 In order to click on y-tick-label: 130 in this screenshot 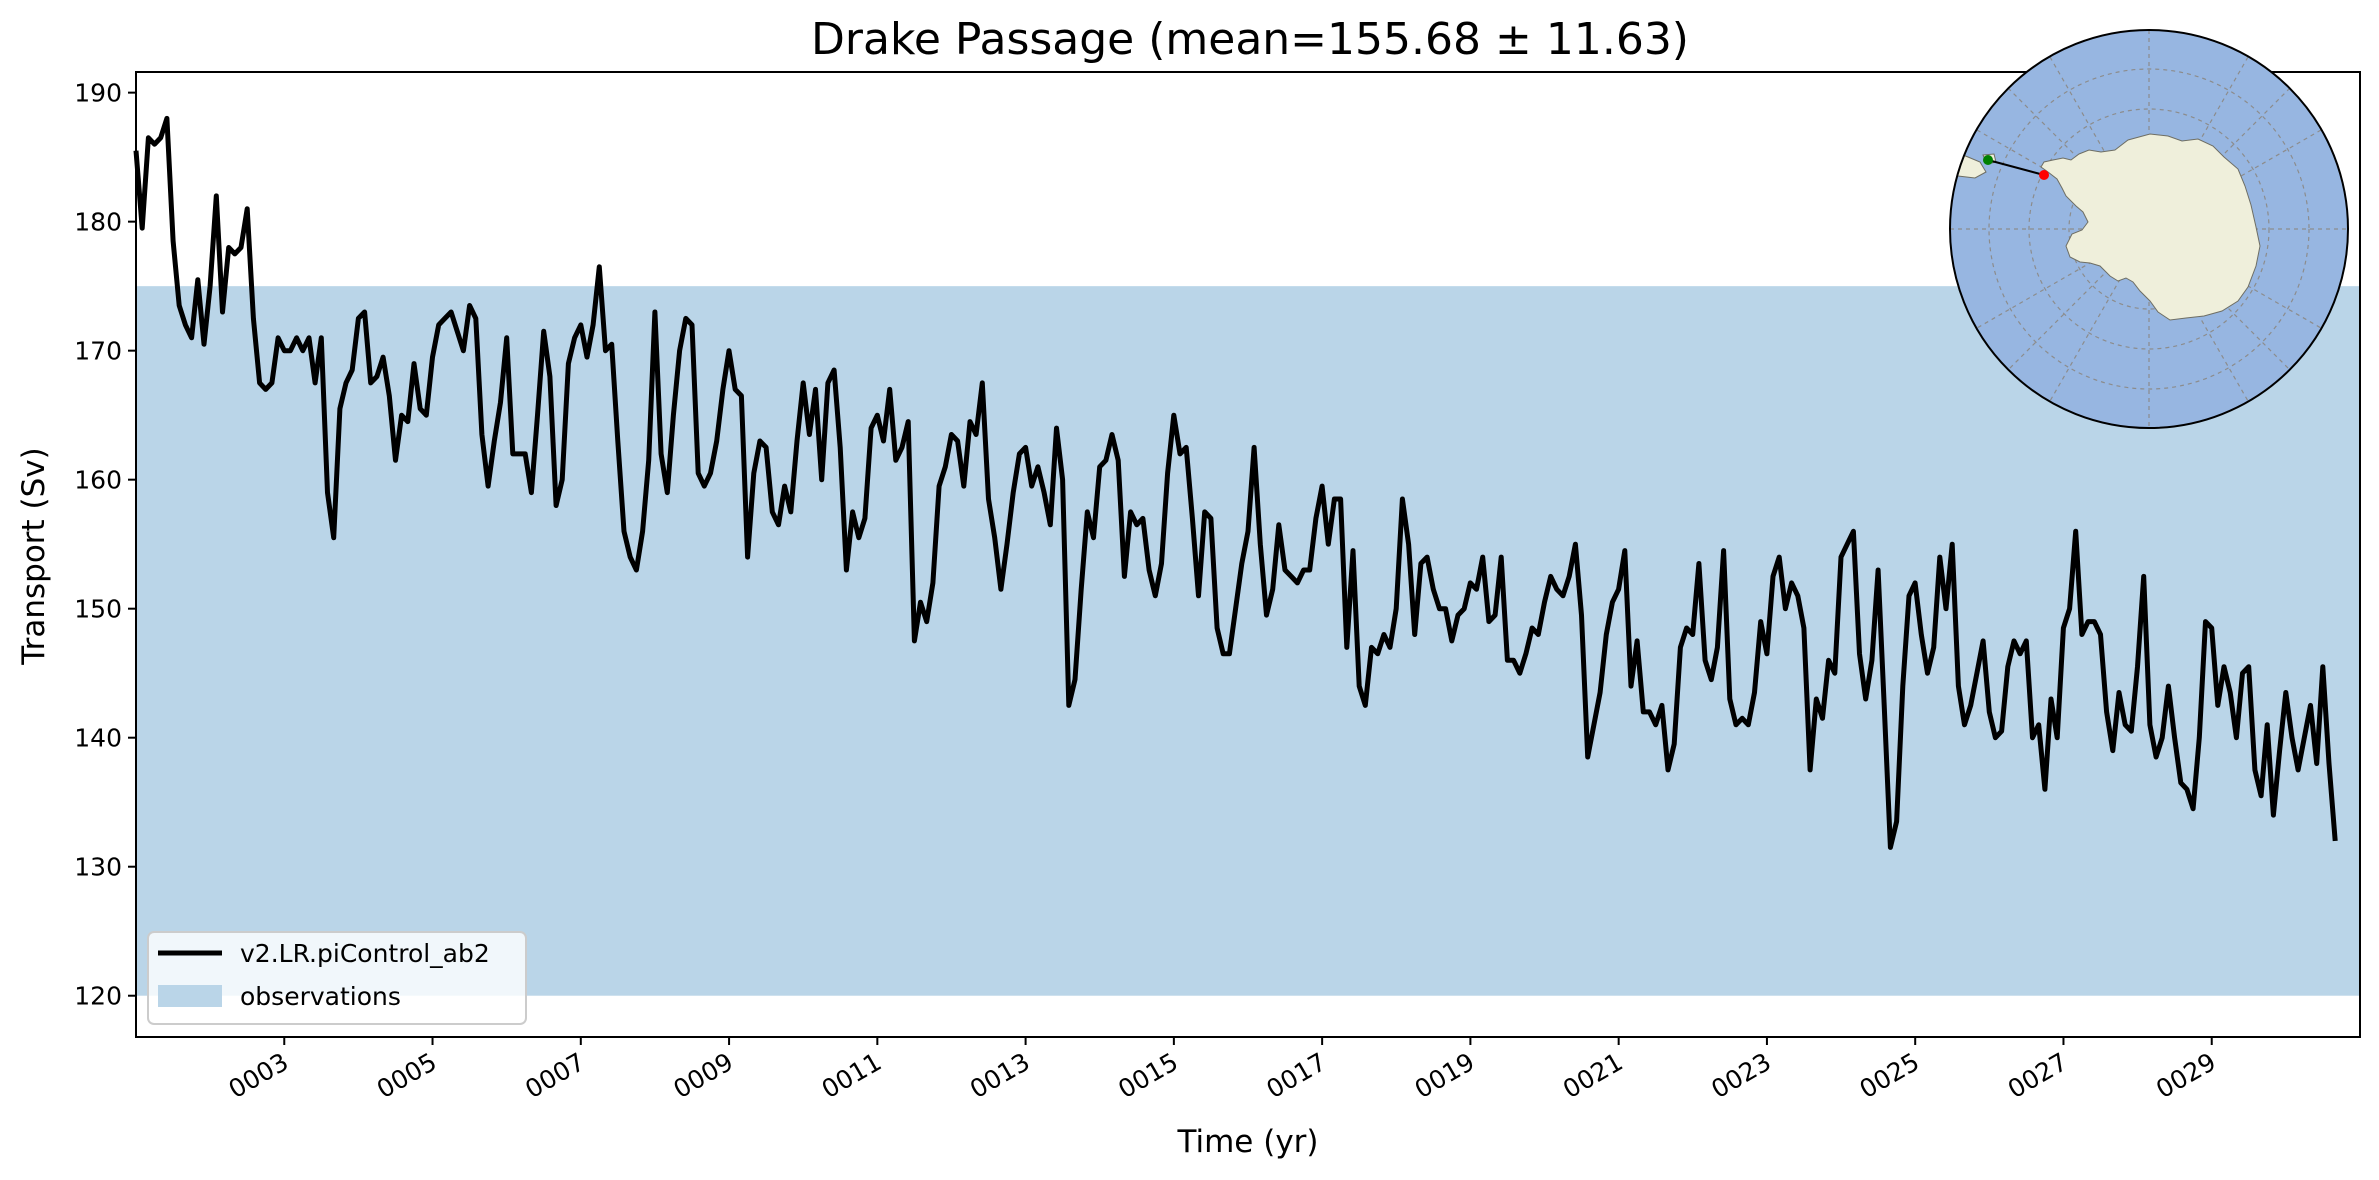, I will do `click(98, 867)`.